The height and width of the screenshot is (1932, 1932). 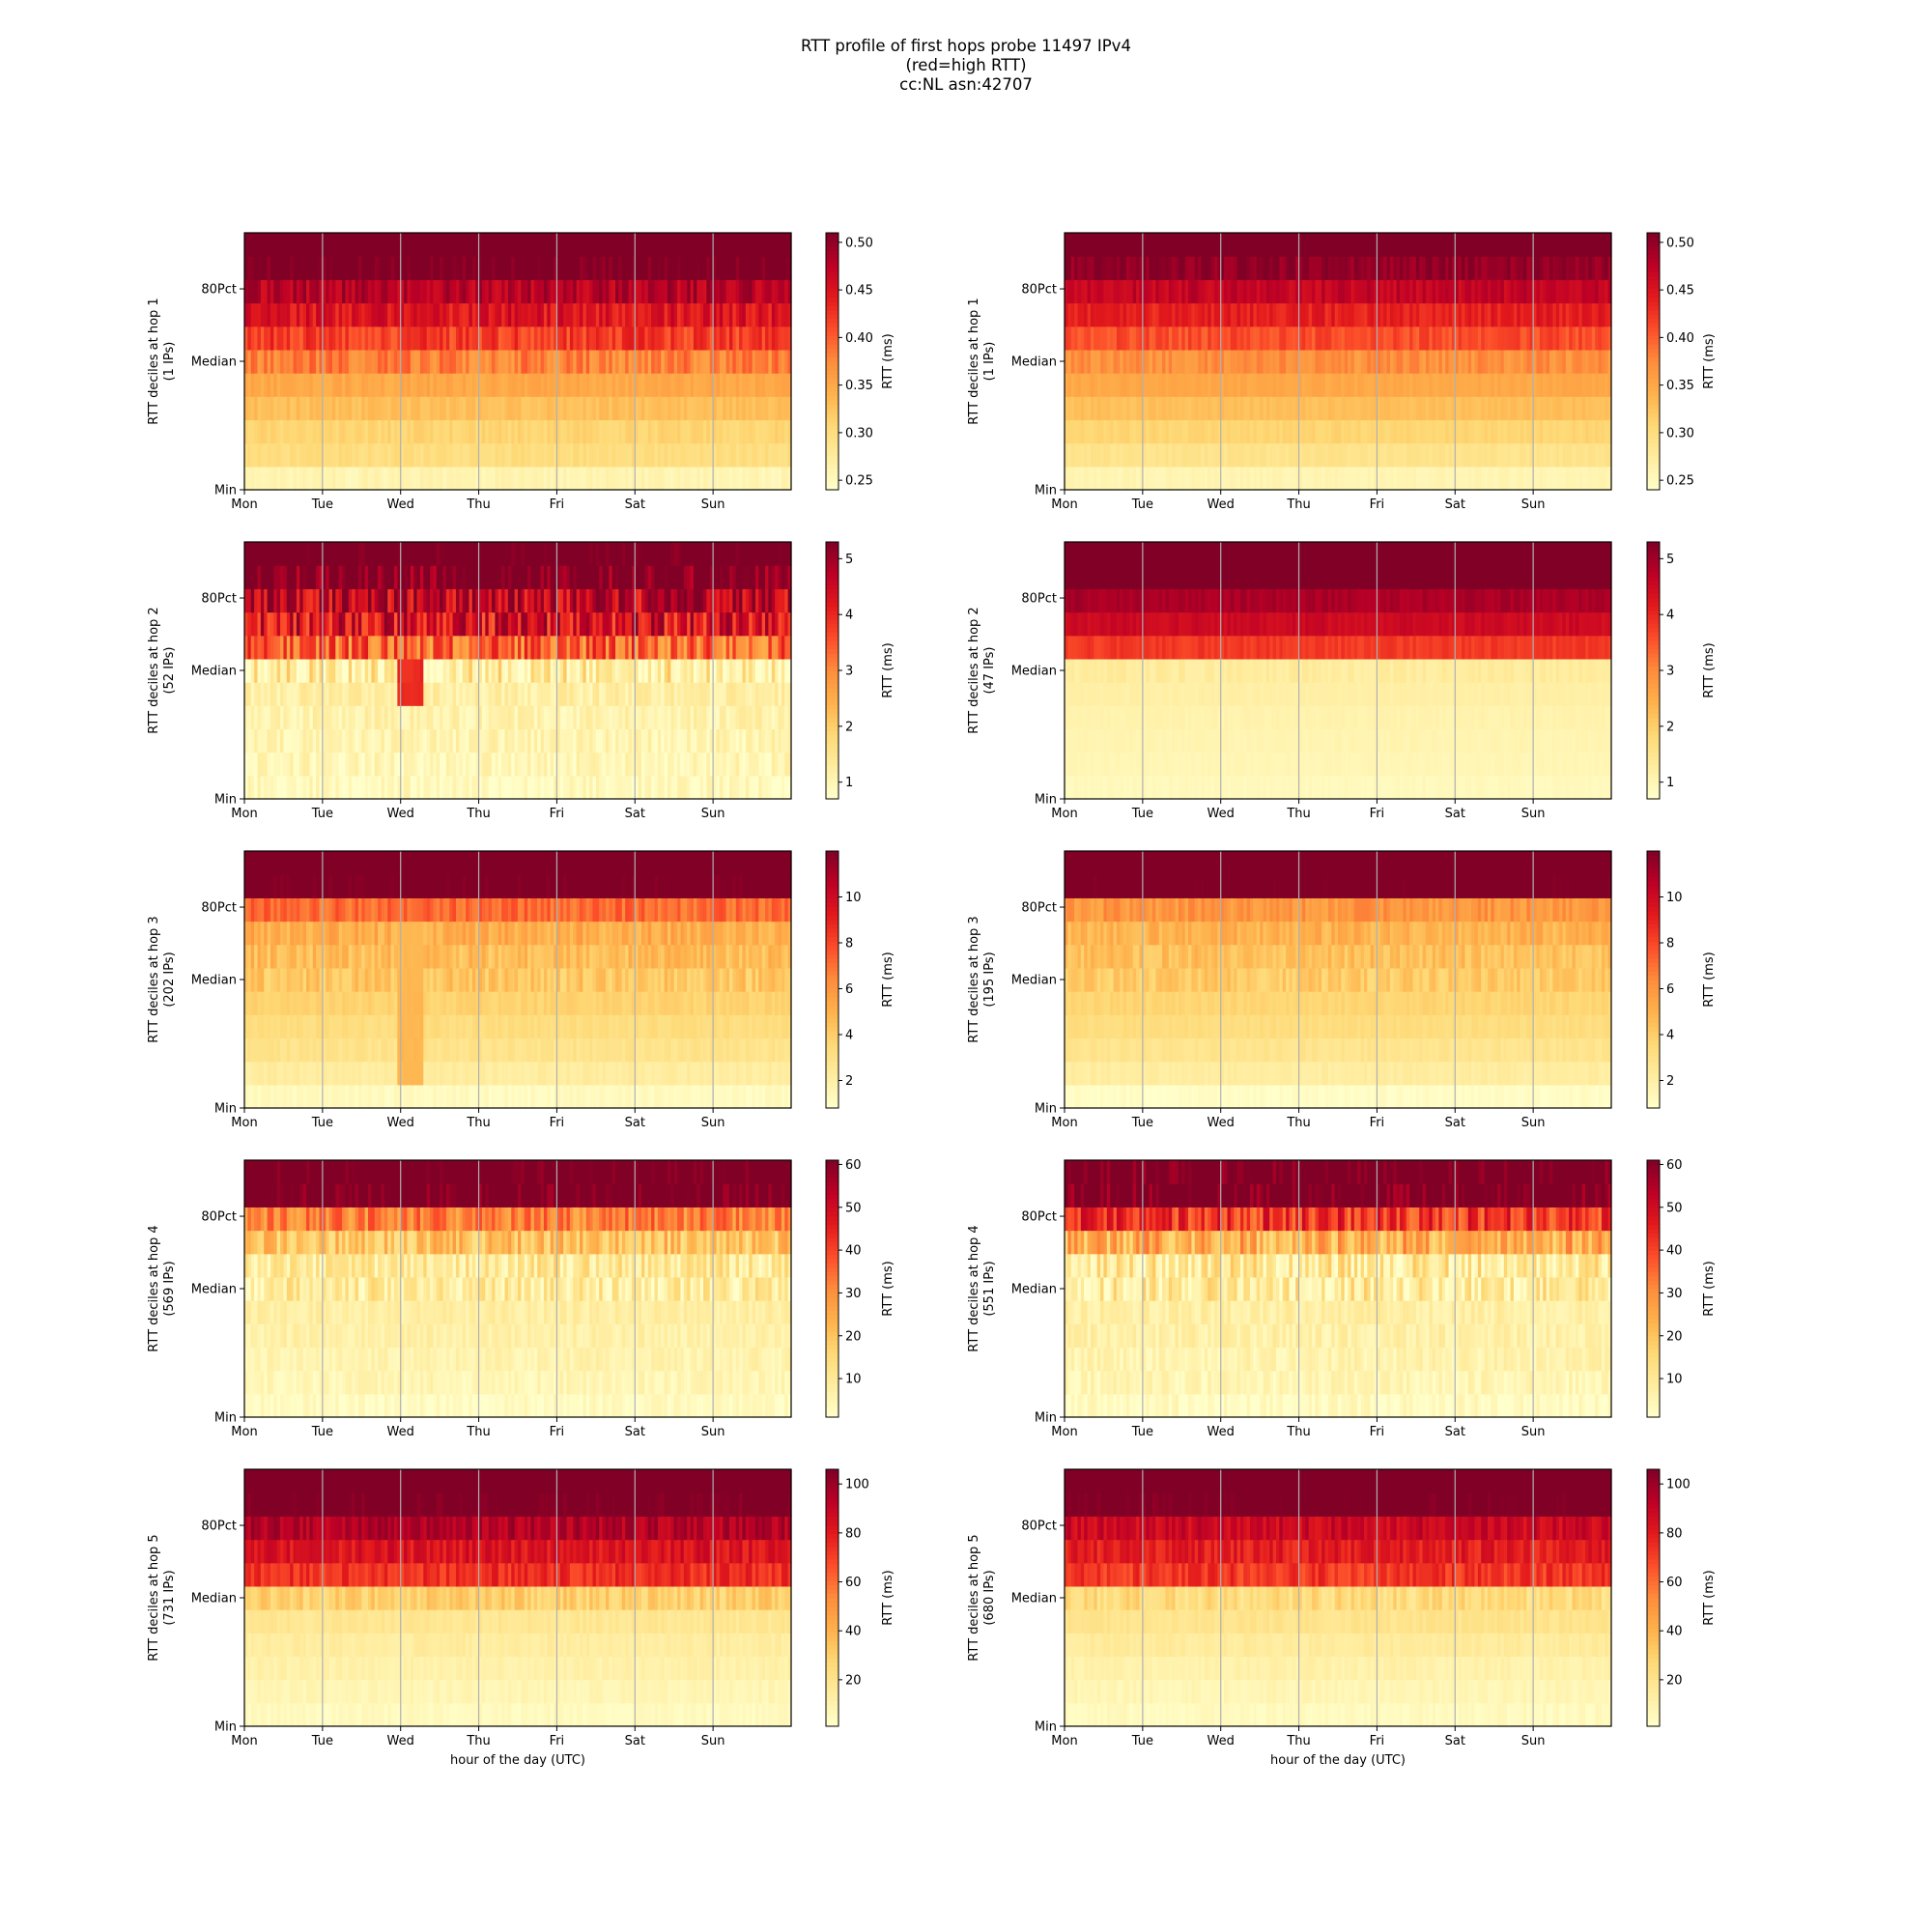 What do you see at coordinates (888, 360) in the screenshot?
I see `colorbar-label: RTT (ms)` at bounding box center [888, 360].